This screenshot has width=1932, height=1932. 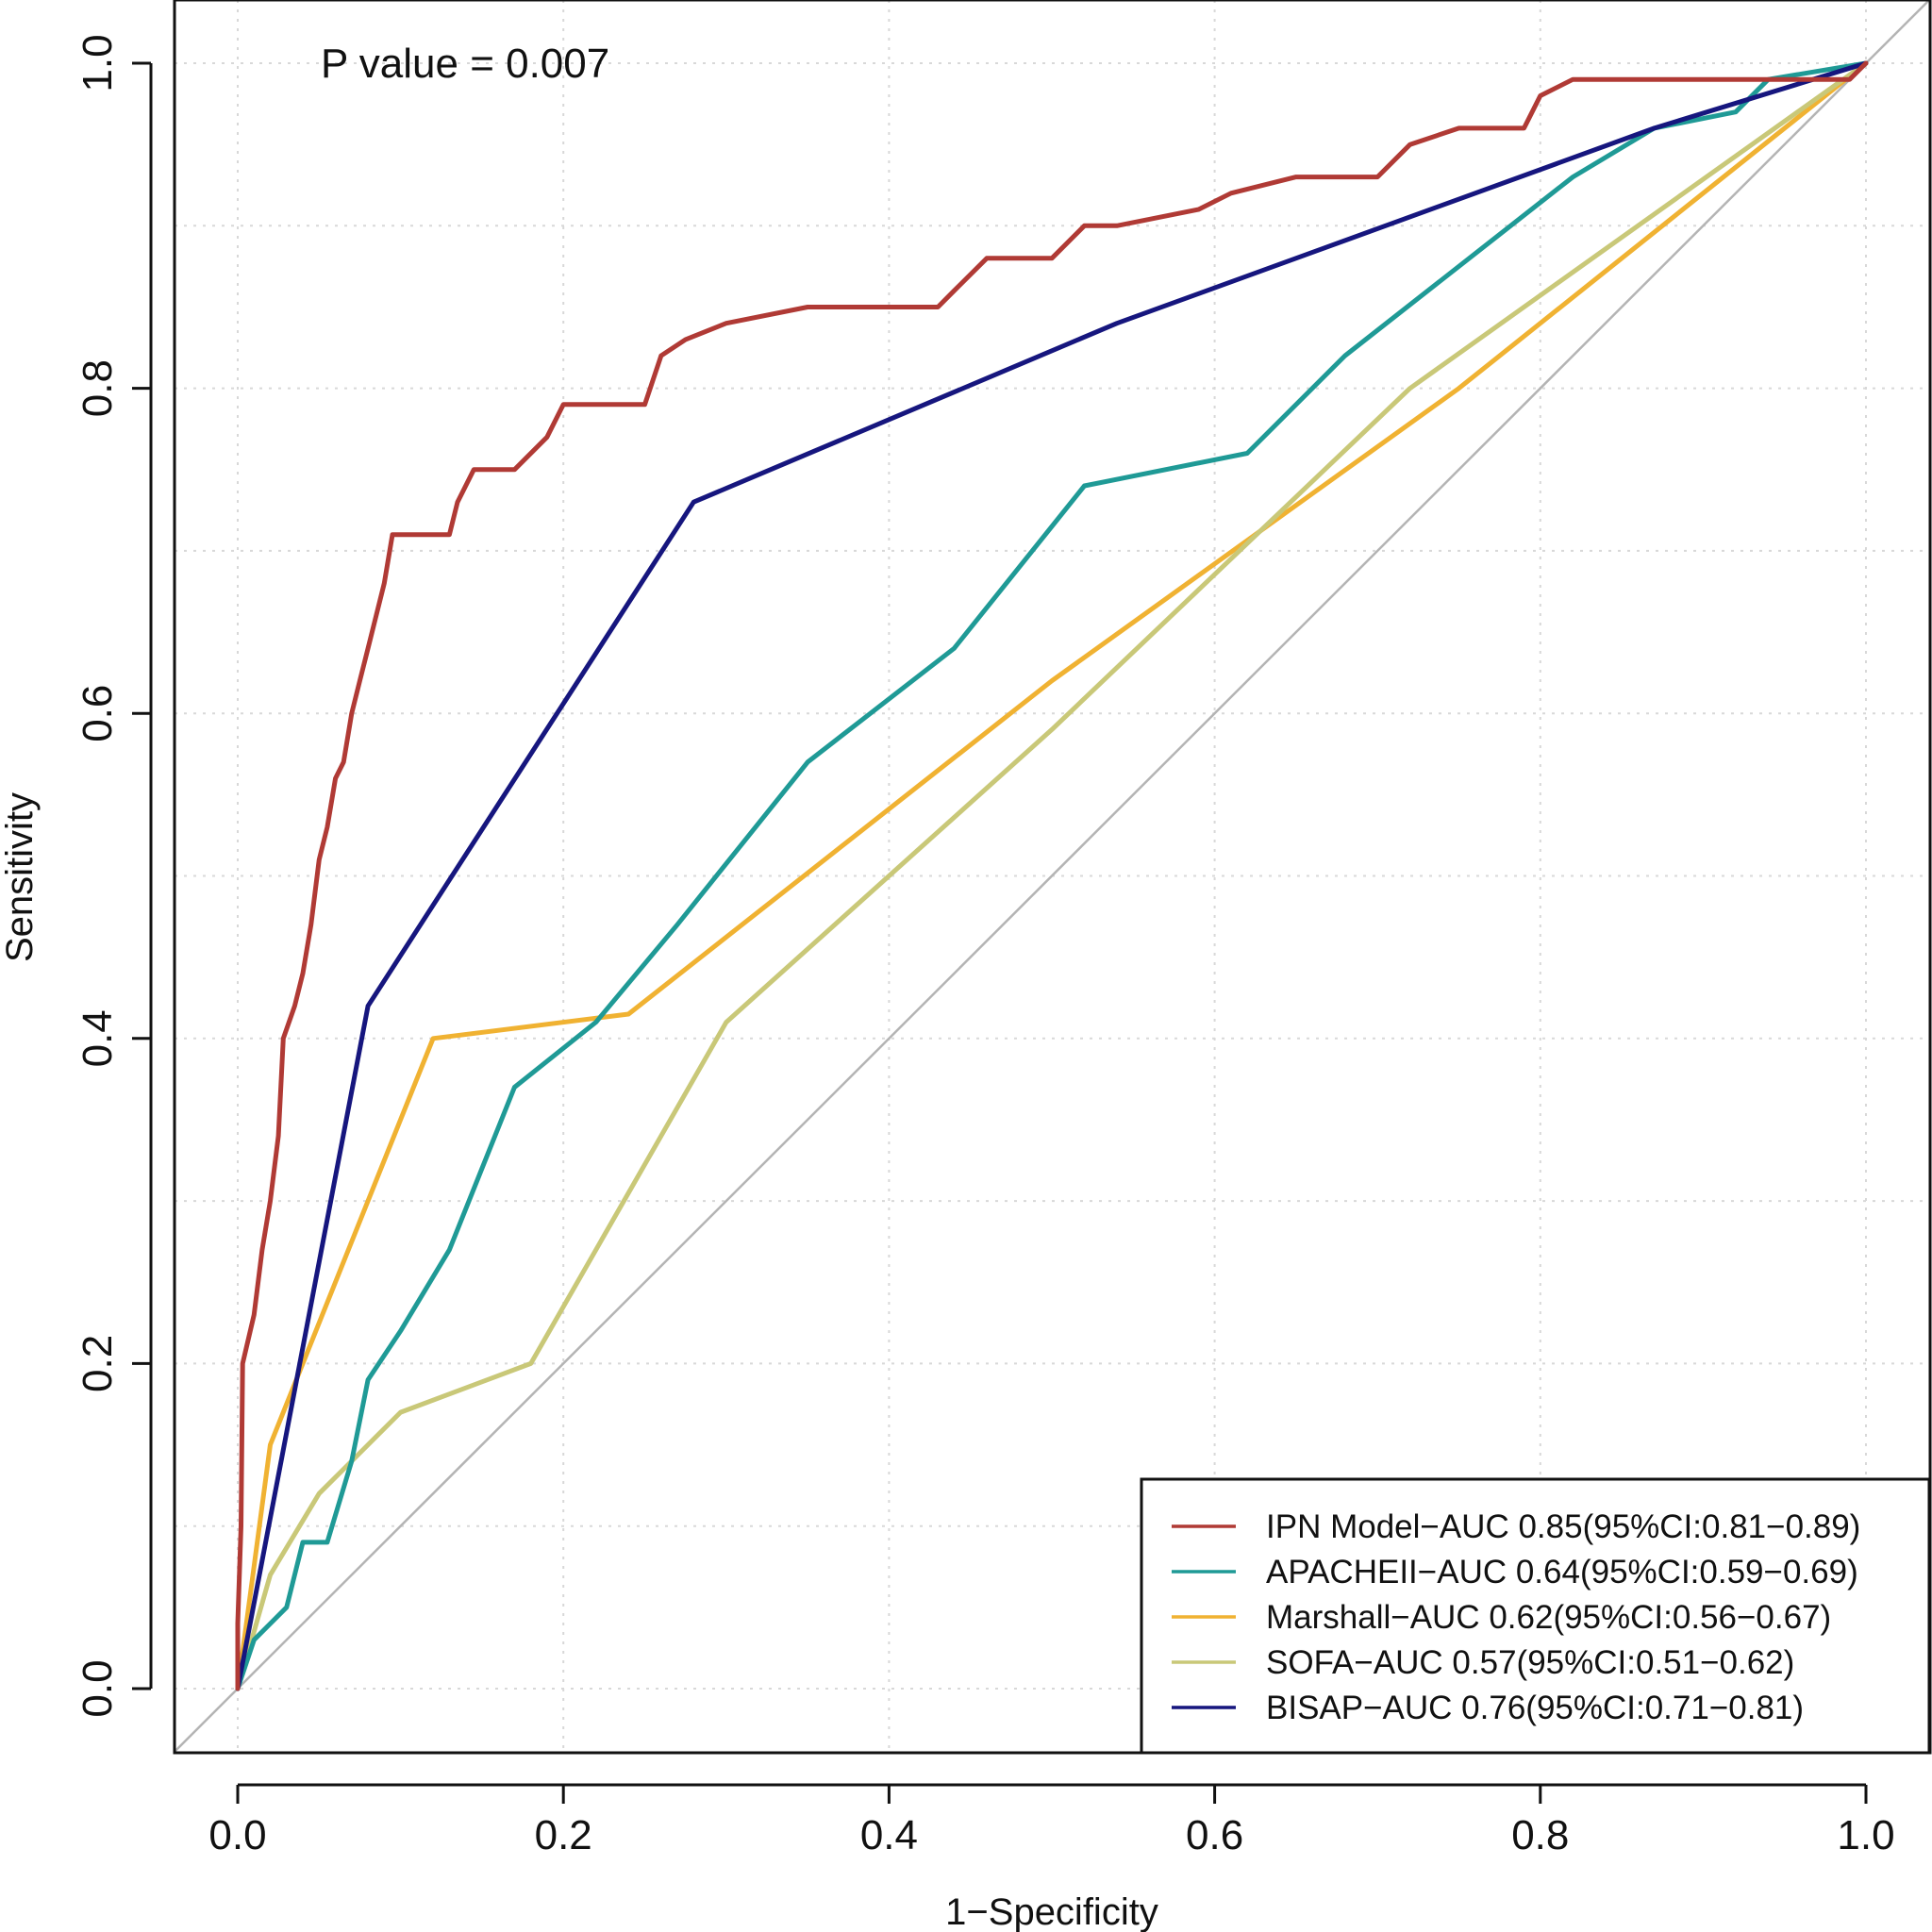 What do you see at coordinates (21, 877) in the screenshot?
I see `y-axis-title: Sensitivity` at bounding box center [21, 877].